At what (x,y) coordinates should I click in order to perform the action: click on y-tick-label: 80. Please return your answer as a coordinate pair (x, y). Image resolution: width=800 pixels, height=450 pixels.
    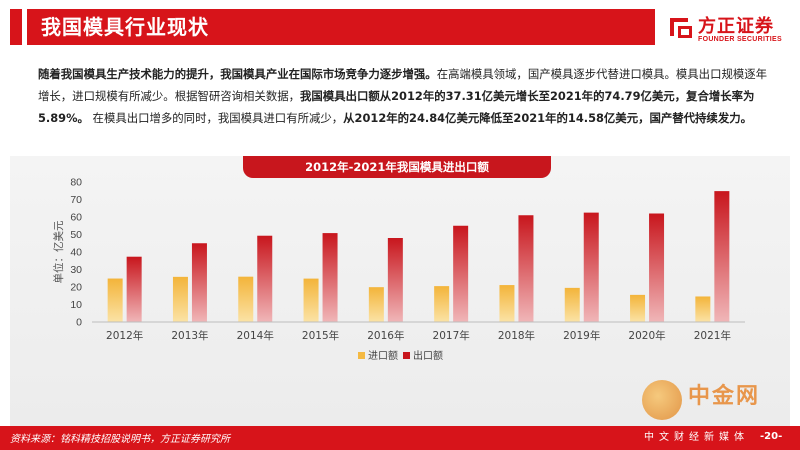
    Looking at the image, I should click on (76, 183).